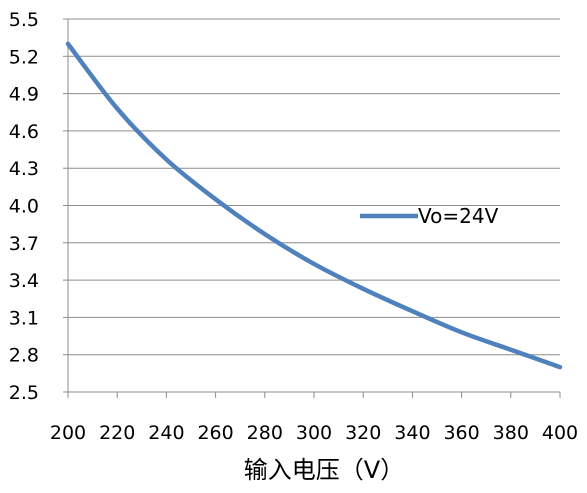 The image size is (587, 493). I want to click on legend: Vo=24V, so click(429, 216).